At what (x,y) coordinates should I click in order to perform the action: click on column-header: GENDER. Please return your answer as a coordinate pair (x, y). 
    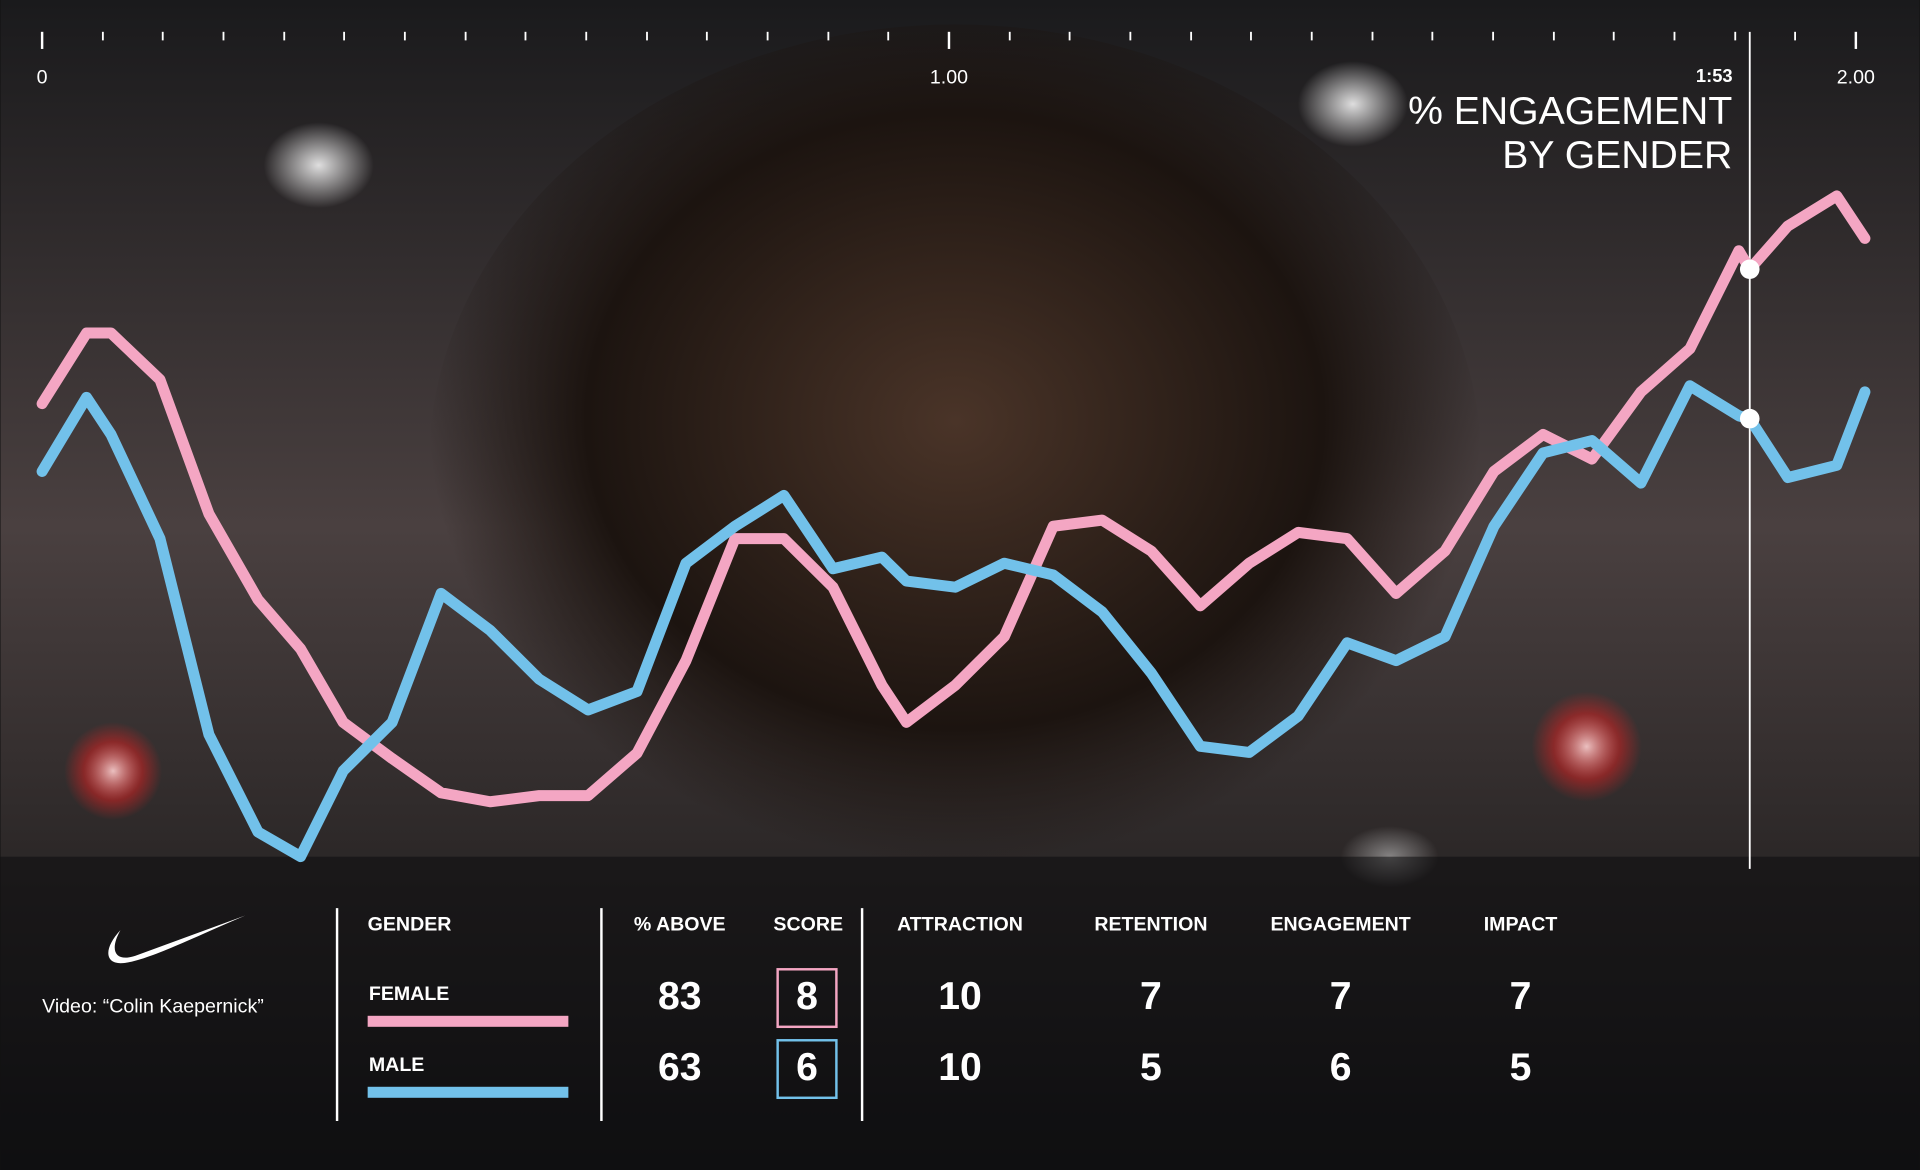
    Looking at the image, I should click on (410, 924).